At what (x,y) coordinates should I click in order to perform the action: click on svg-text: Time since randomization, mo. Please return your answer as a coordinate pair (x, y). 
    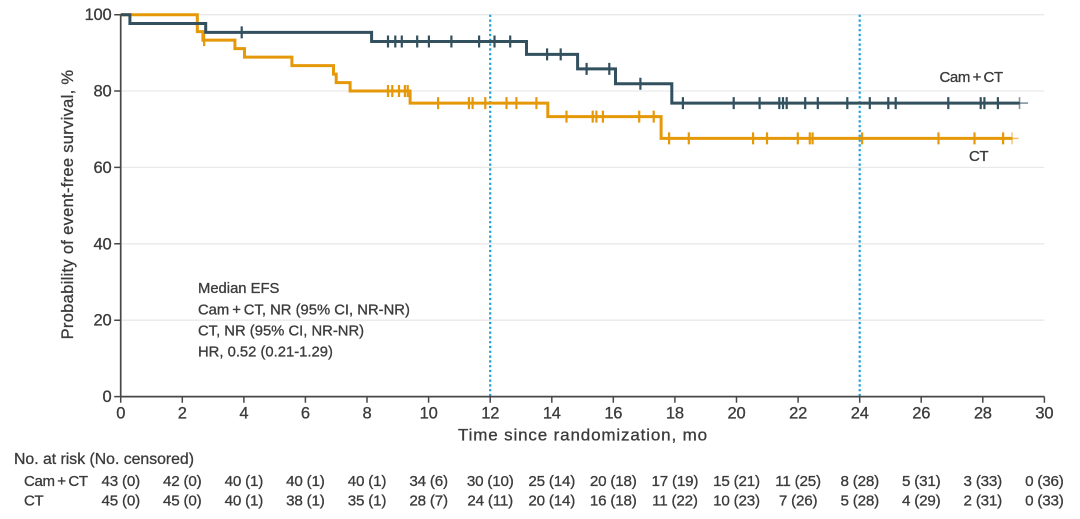
    Looking at the image, I should click on (583, 435).